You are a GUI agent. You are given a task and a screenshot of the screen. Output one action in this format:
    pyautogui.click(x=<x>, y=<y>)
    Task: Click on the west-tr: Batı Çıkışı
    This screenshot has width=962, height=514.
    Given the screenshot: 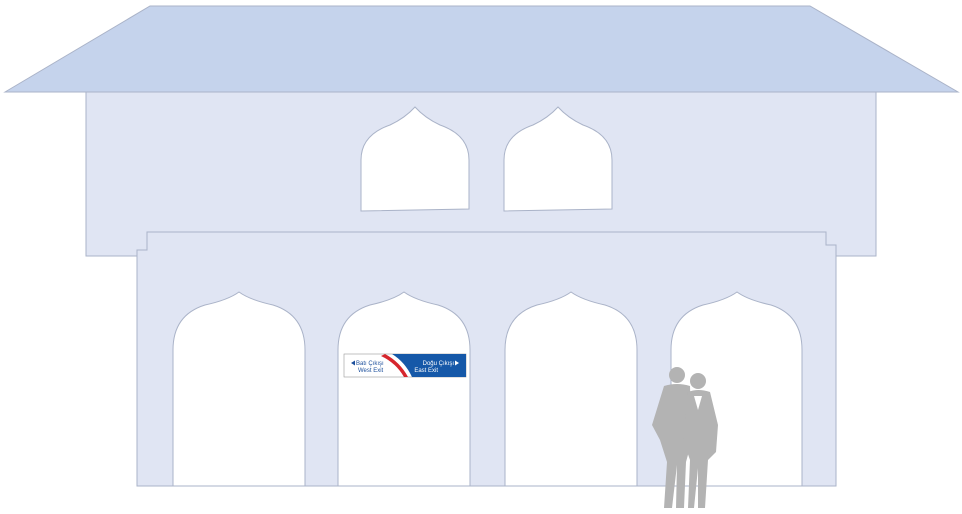 What is the action you would take?
    pyautogui.click(x=370, y=364)
    